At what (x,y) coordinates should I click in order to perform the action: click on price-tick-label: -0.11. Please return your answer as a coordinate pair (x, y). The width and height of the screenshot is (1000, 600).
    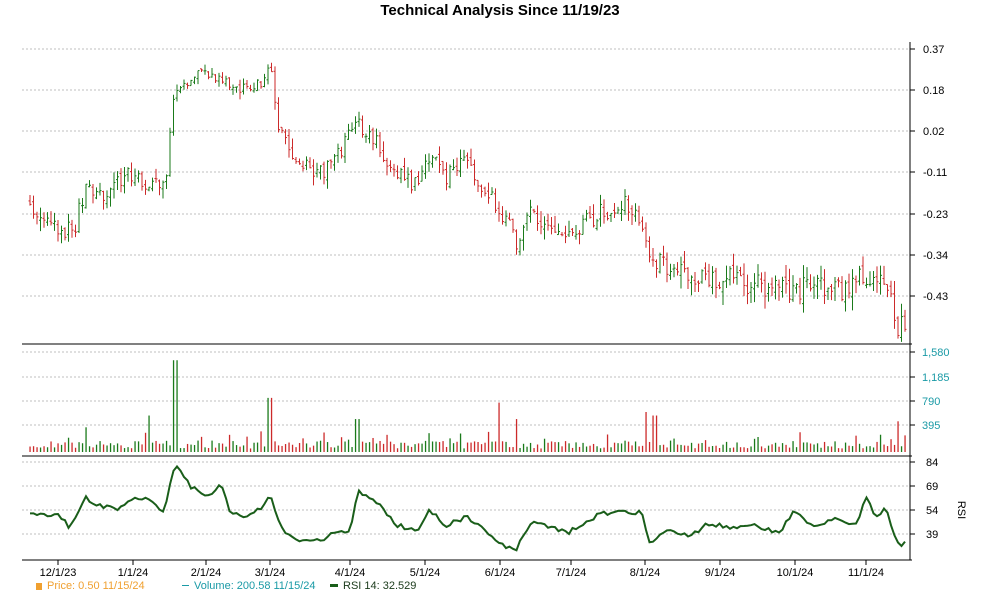
    Looking at the image, I should click on (935, 173).